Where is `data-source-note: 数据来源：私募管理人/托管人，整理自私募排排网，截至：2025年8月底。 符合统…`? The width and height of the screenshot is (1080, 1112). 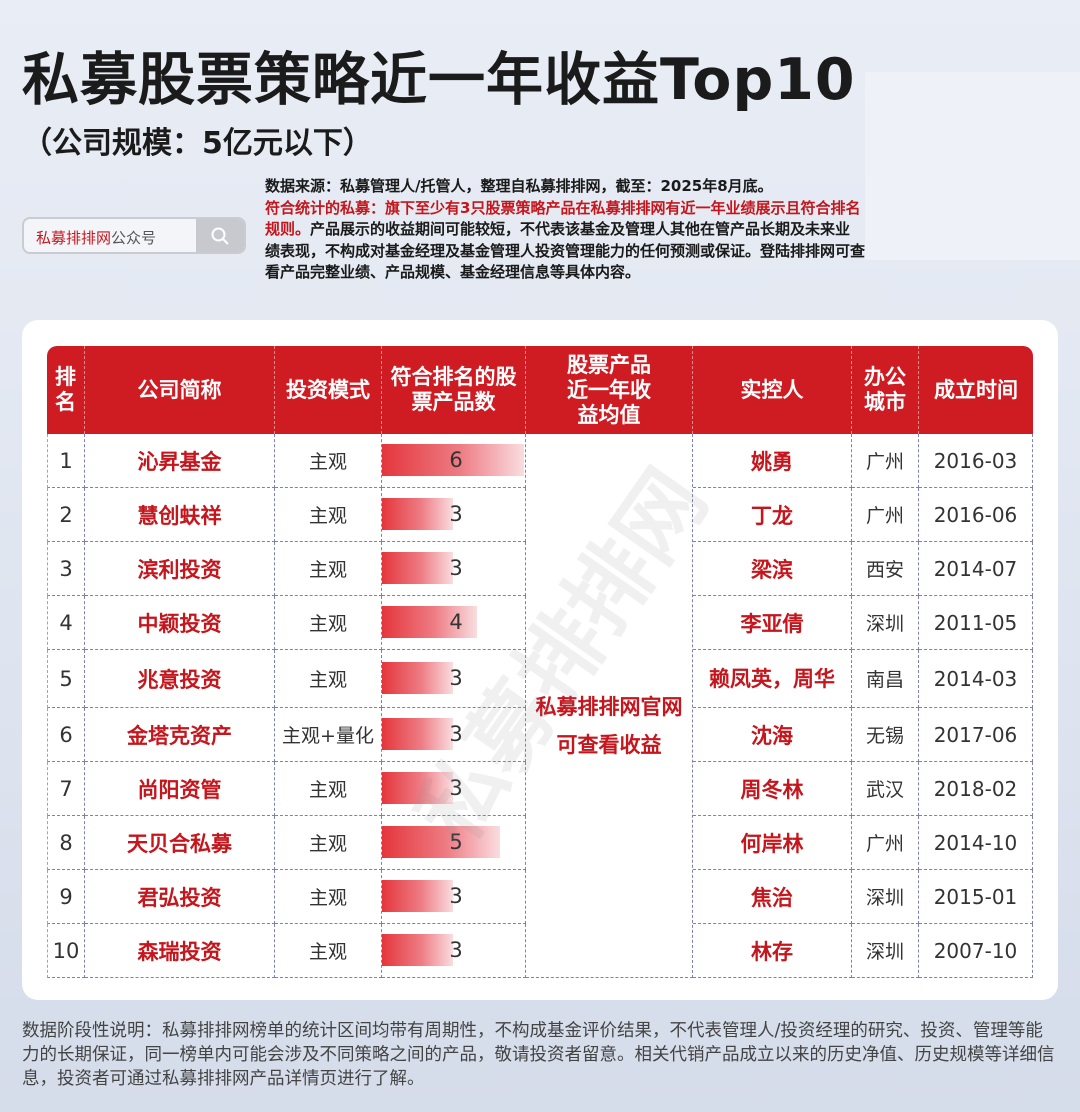
data-source-note: 数据来源：私募管理人/托管人，整理自私募排排网，截至：2025年8月底。 符合统… is located at coordinates (565, 230).